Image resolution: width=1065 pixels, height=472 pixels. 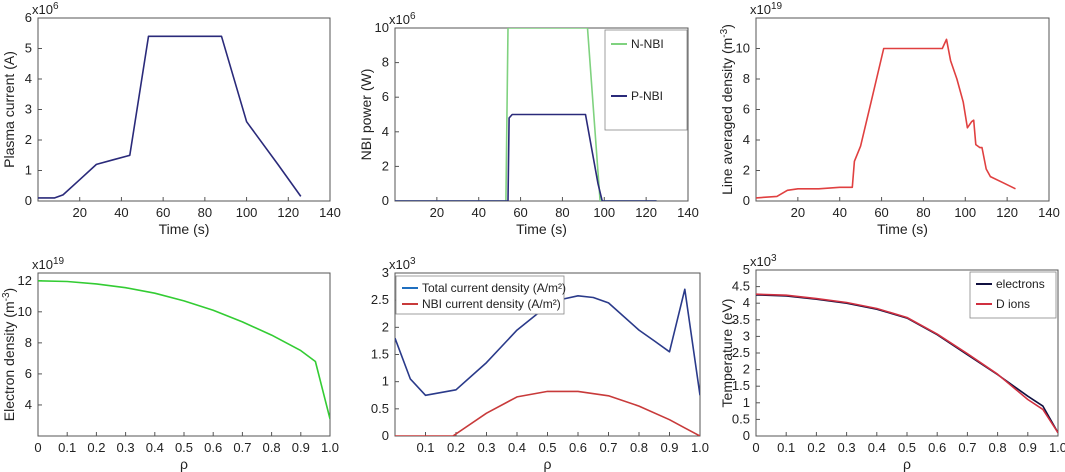 I want to click on legend-label: P-NBI, so click(x=647, y=96).